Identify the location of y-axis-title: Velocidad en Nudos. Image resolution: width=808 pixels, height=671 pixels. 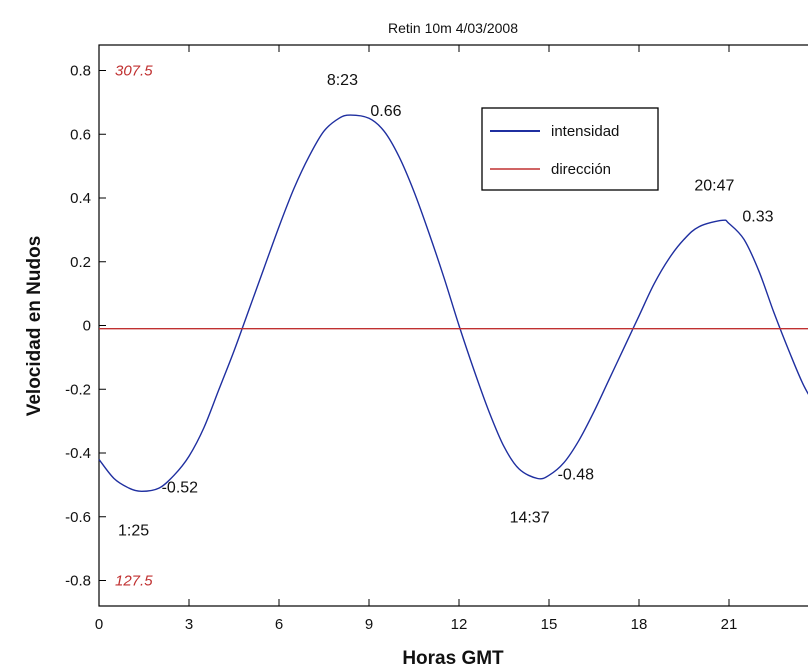
(34, 326).